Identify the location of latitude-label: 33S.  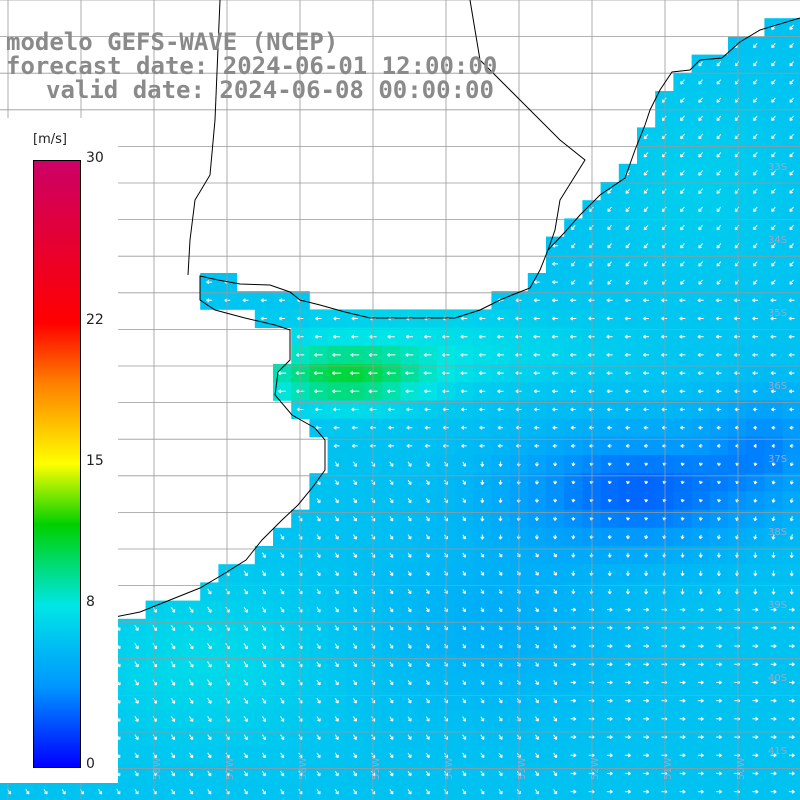
(777, 167).